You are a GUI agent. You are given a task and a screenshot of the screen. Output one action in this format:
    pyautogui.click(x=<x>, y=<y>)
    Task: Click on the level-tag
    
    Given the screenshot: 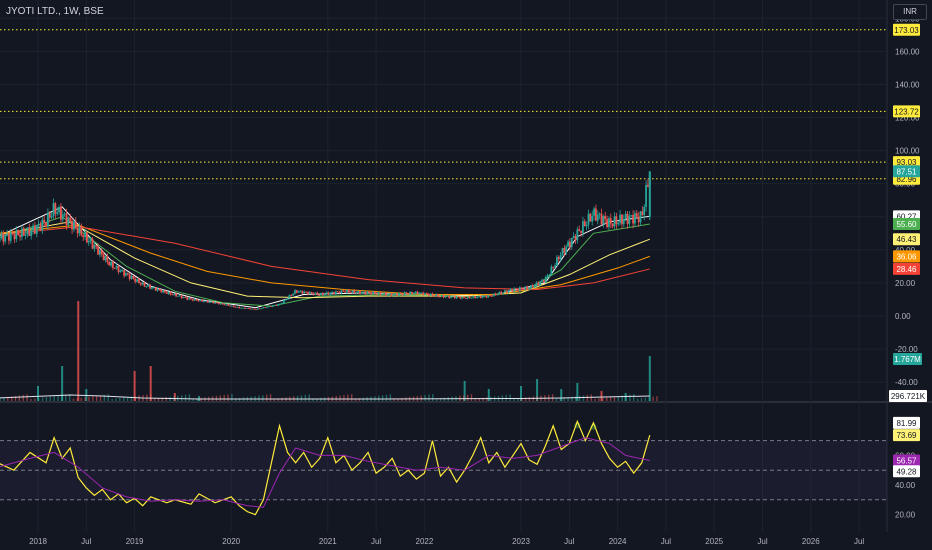 What is the action you would take?
    pyautogui.click(x=906, y=111)
    